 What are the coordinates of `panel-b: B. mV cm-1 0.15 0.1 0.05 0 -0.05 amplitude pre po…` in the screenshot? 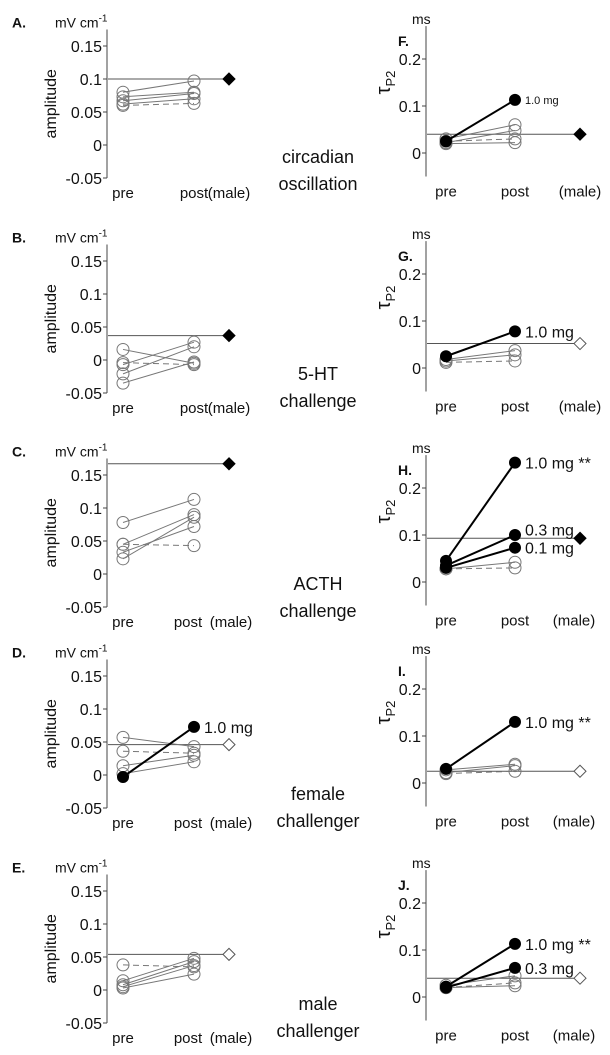 It's located at (131, 323).